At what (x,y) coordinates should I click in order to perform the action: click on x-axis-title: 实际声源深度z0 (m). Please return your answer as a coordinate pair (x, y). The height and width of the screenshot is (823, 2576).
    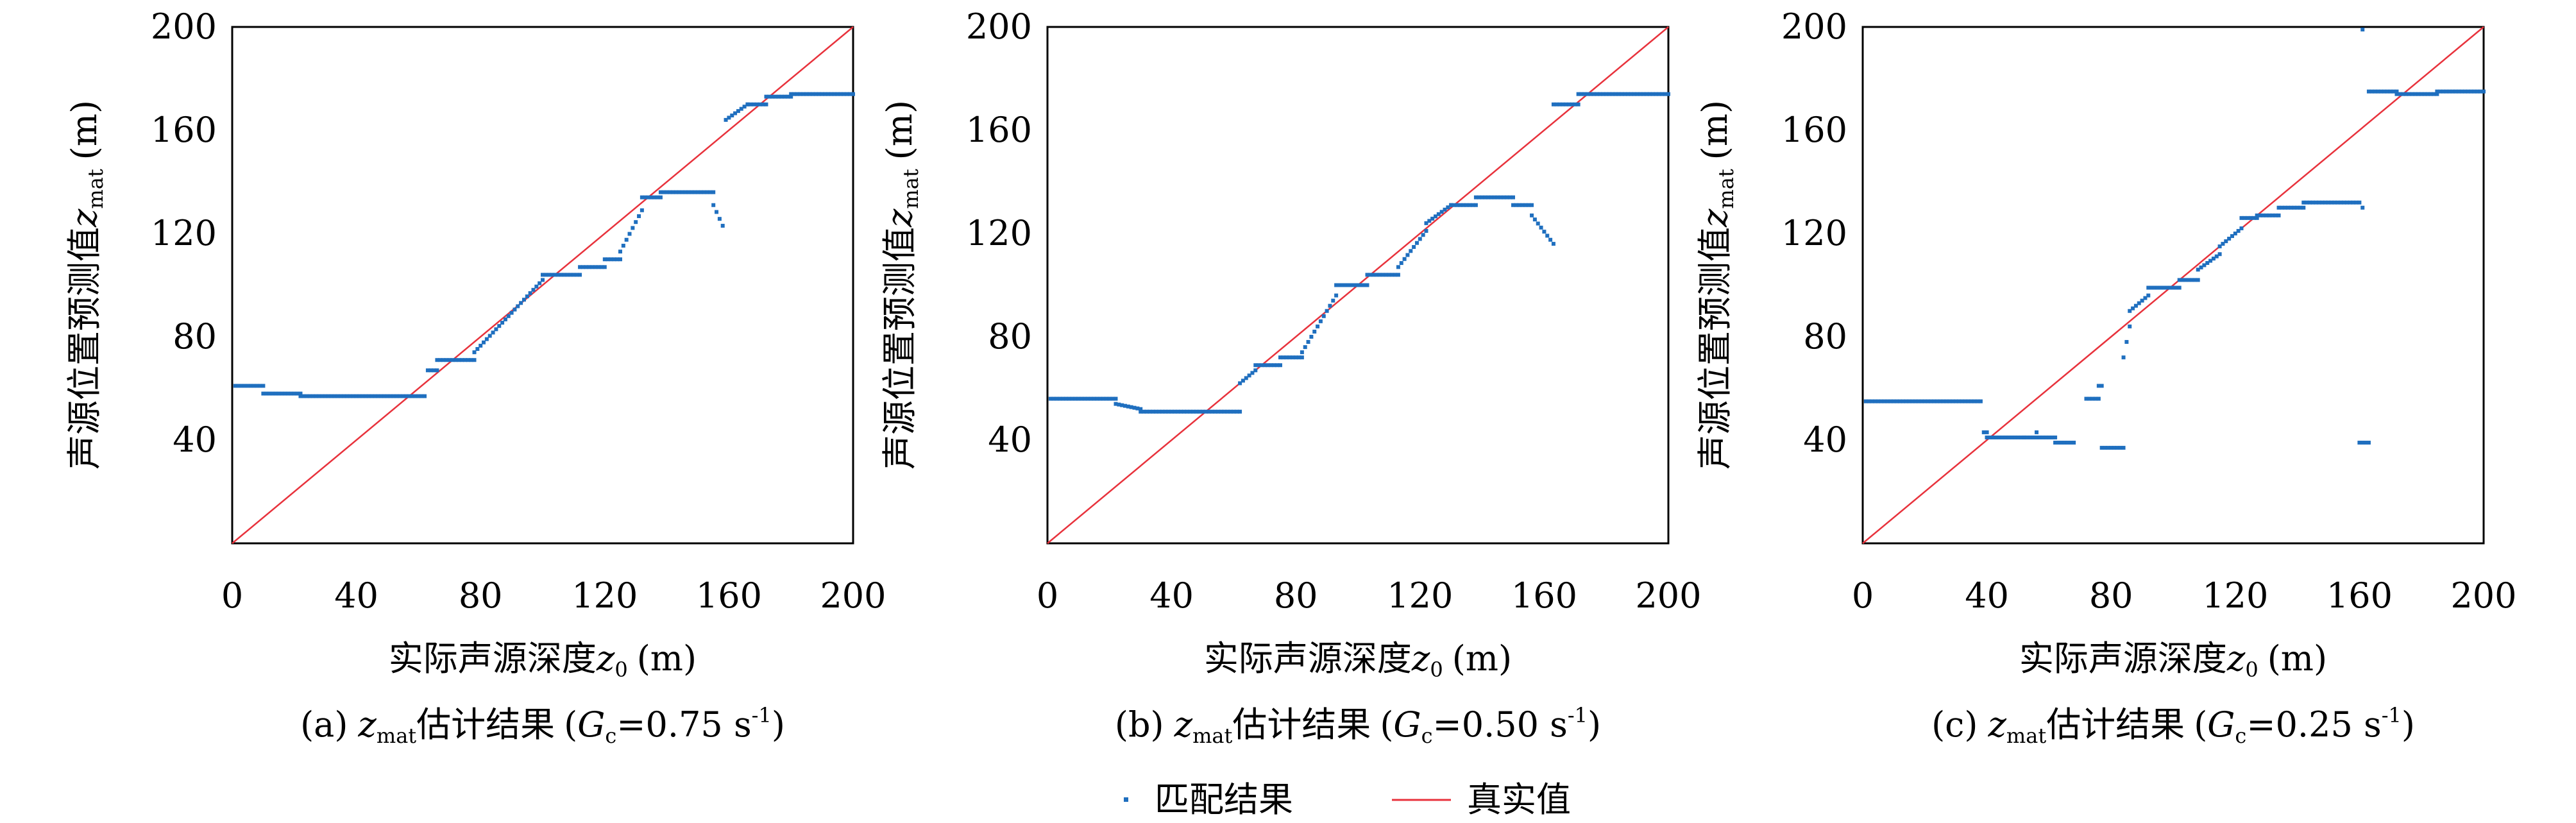
    Looking at the image, I should click on (1358, 660).